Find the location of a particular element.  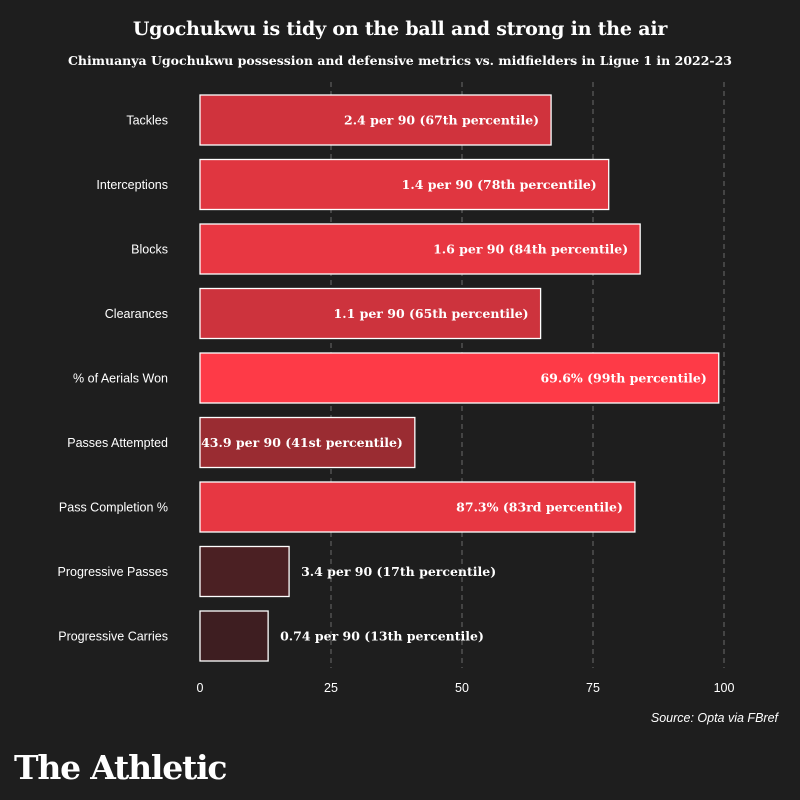

category-label: Interceptions is located at coordinates (132, 185).